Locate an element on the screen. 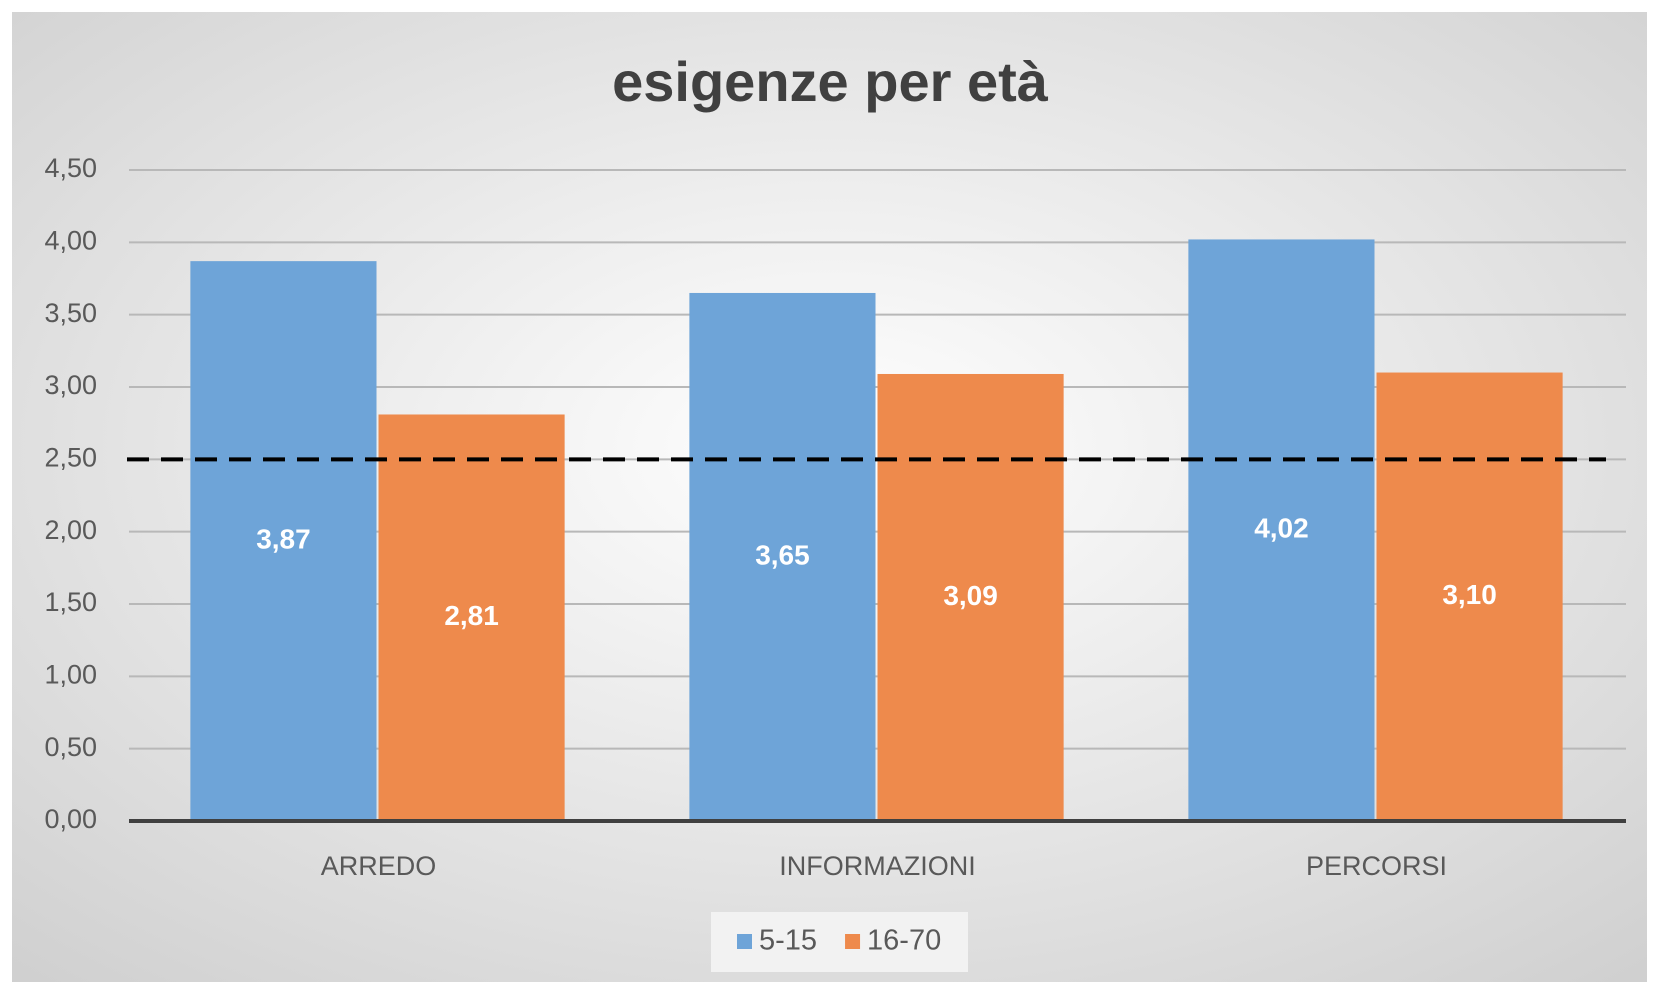 The image size is (1659, 994). data-label: 3,65 is located at coordinates (782, 554).